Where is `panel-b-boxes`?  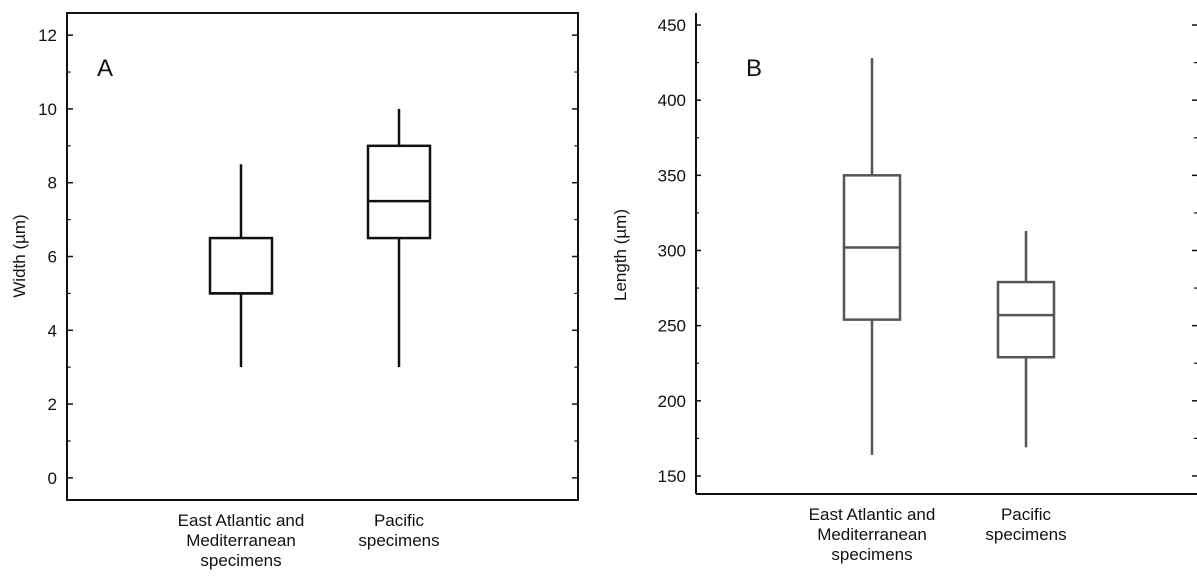
panel-b-boxes is located at coordinates (949, 256).